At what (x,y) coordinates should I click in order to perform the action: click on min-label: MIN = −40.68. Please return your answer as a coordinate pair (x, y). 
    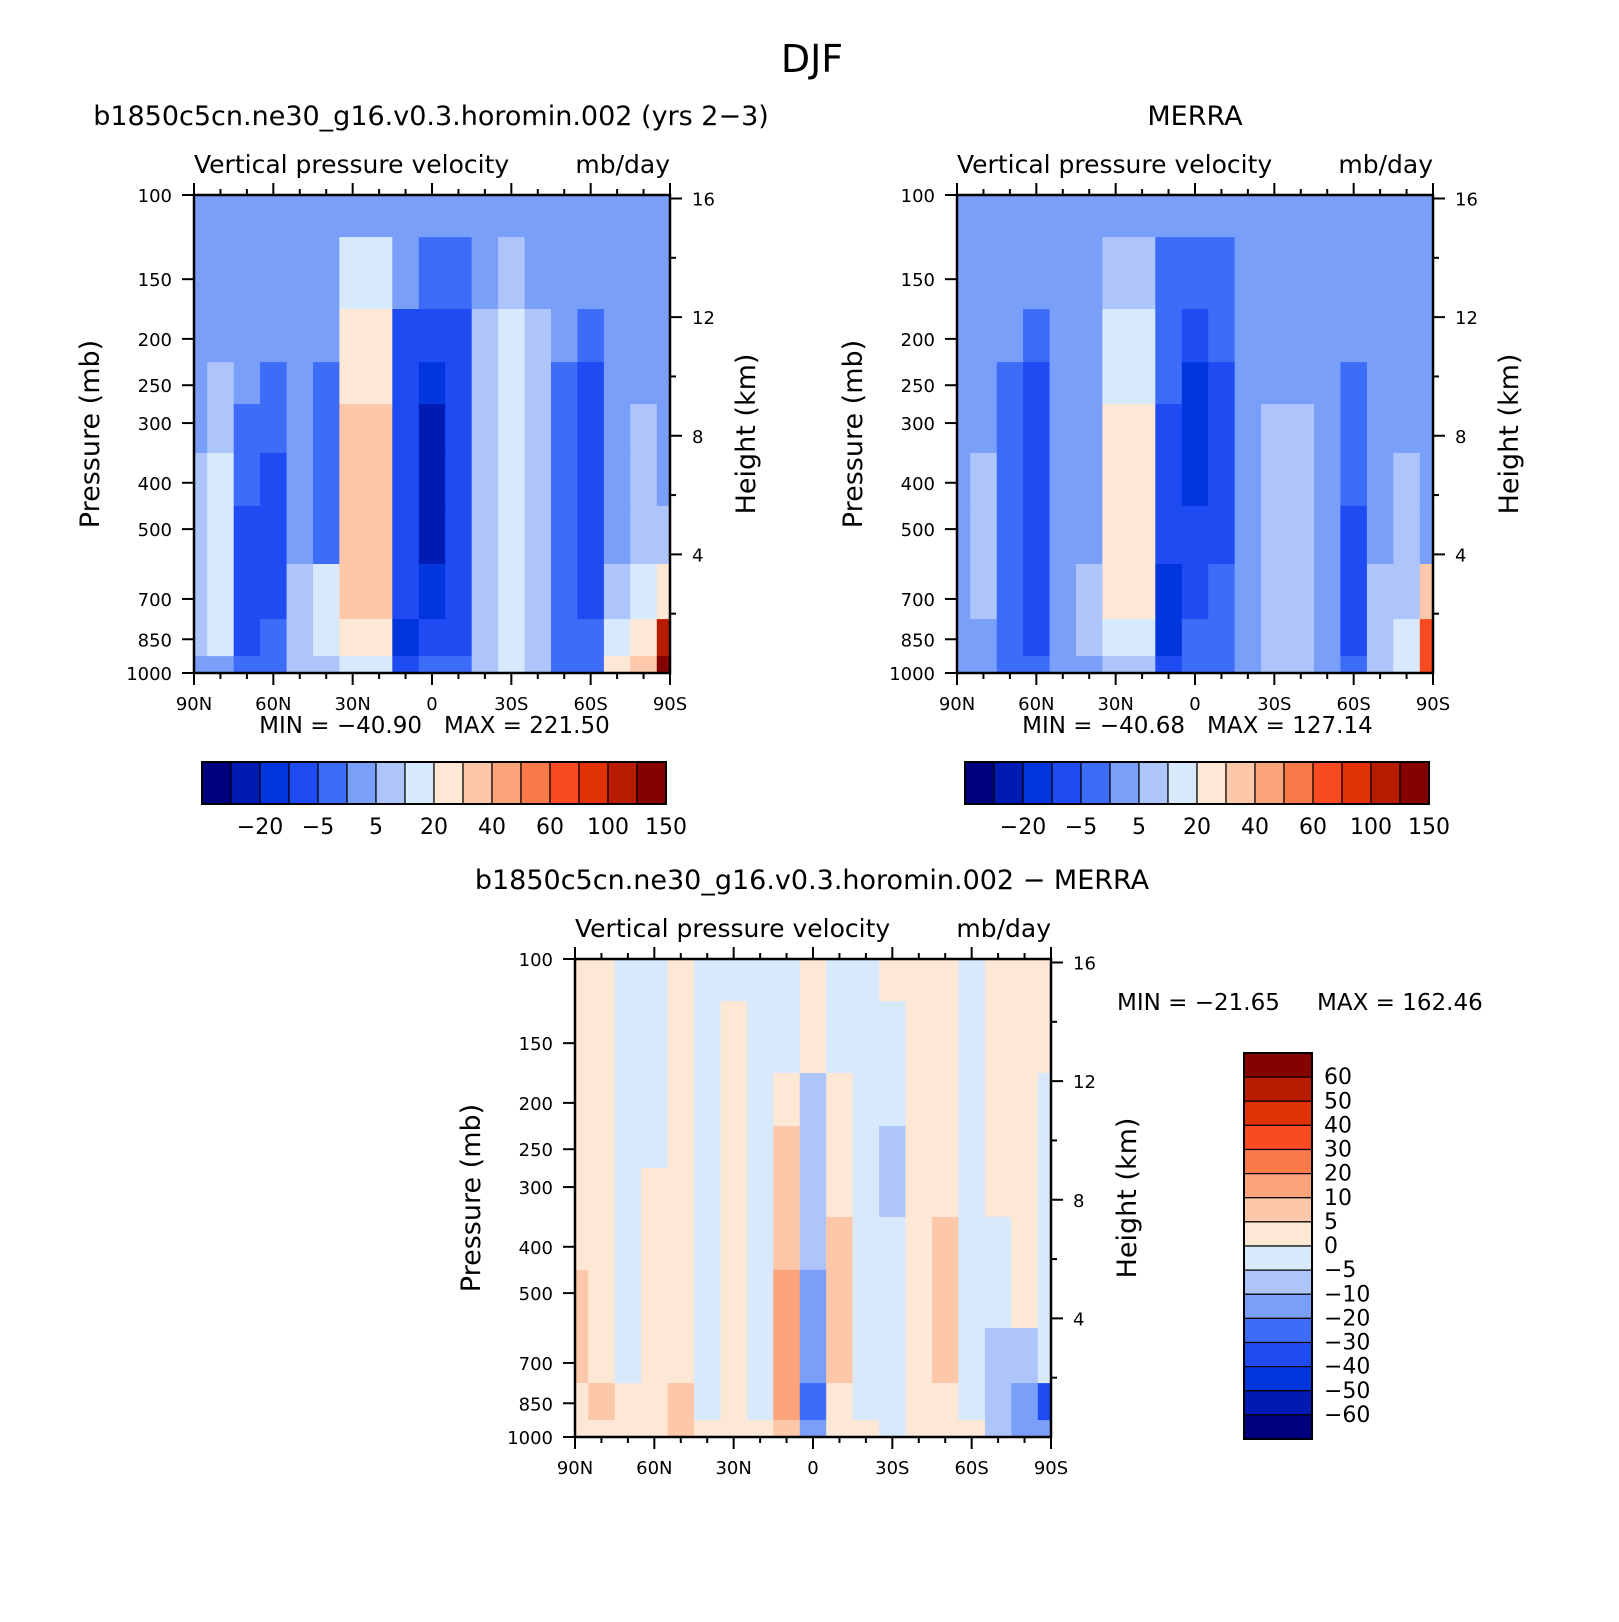
    Looking at the image, I should click on (1103, 726).